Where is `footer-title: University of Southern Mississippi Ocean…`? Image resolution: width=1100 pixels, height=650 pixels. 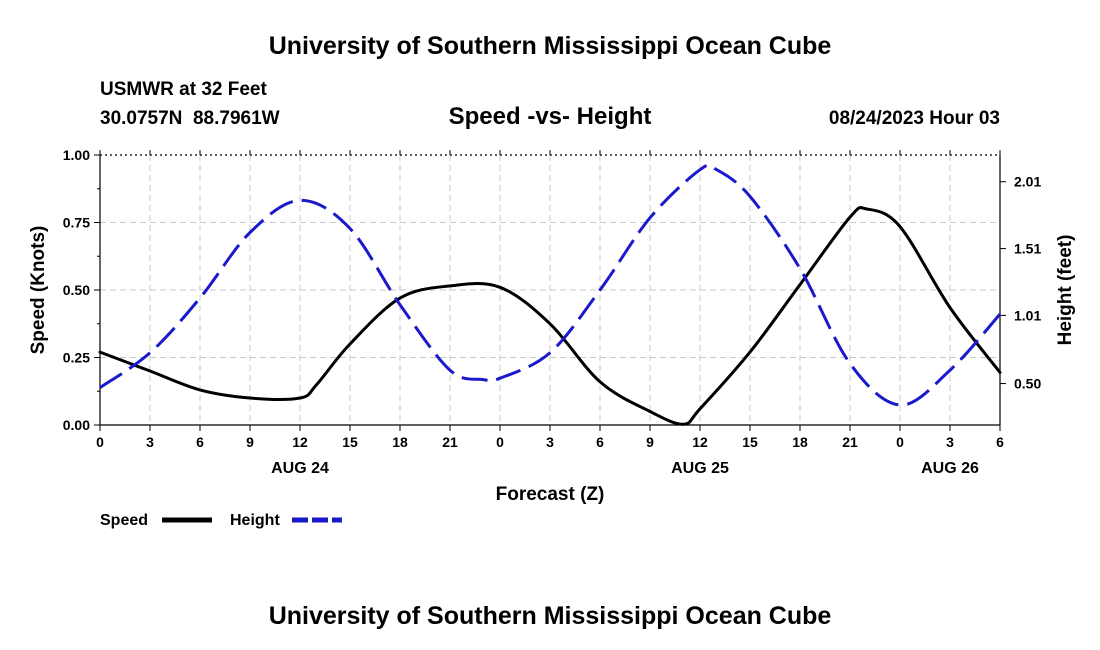 footer-title: University of Southern Mississippi Ocean… is located at coordinates (550, 616).